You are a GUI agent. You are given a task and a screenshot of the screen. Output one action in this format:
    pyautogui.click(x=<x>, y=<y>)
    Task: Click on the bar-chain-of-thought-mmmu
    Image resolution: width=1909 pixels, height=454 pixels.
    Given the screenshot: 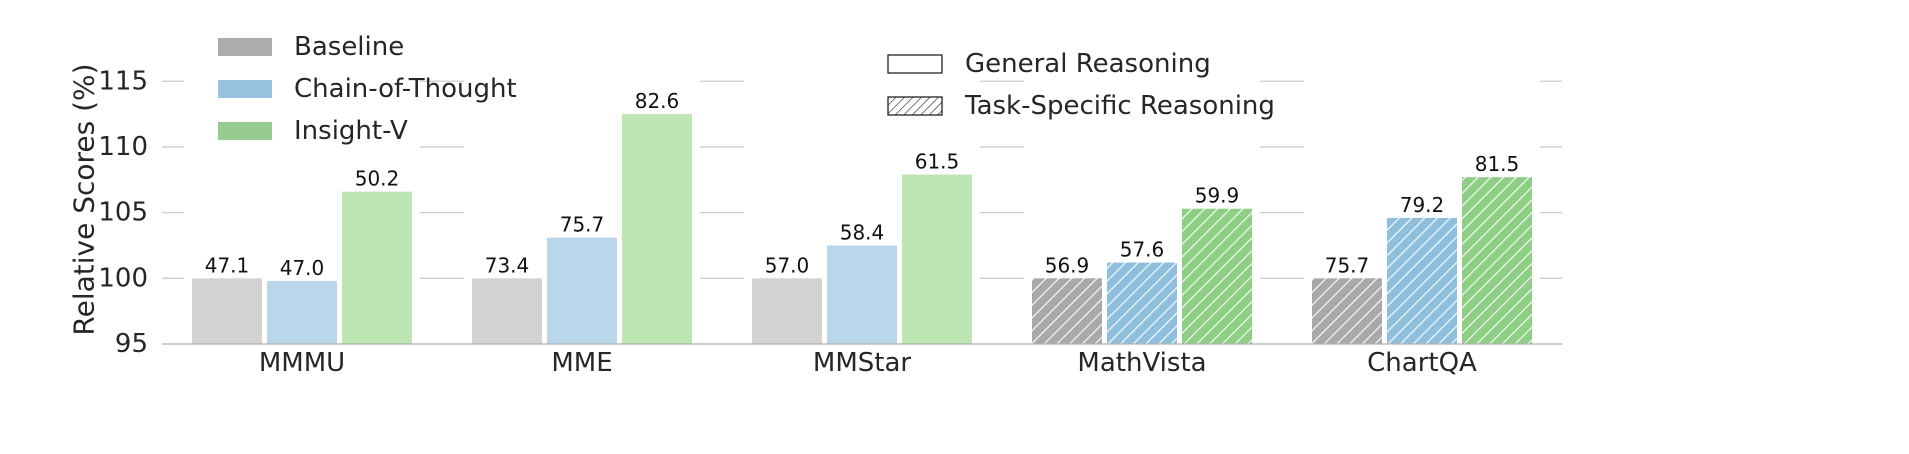 What is the action you would take?
    pyautogui.click(x=302, y=312)
    